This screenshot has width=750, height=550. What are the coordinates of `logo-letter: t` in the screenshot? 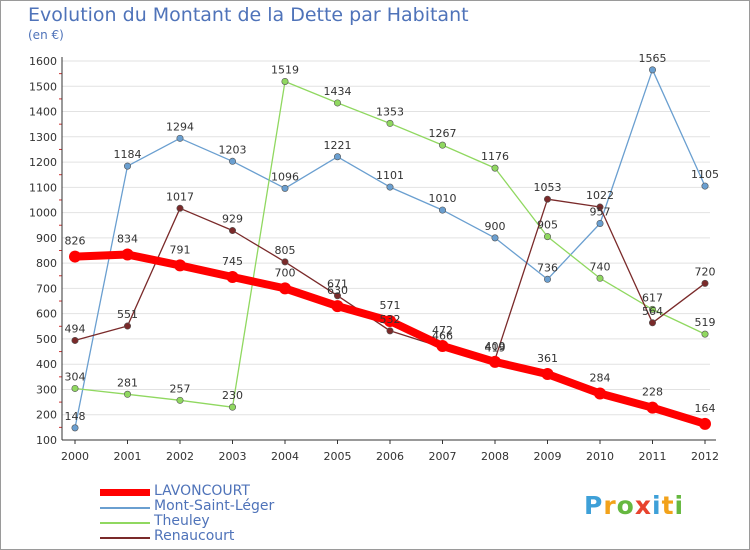 It's located at (668, 505).